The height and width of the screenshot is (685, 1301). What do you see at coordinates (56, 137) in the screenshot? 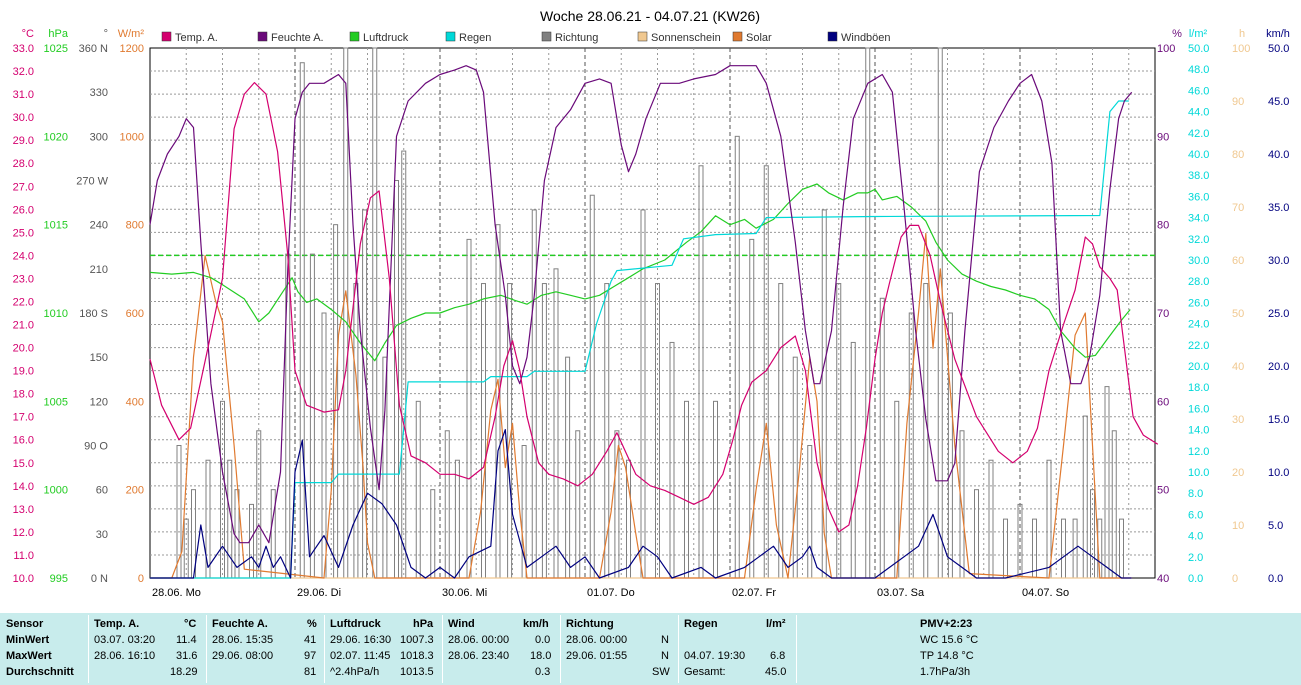
I see `left-axis-tick: 1020` at bounding box center [56, 137].